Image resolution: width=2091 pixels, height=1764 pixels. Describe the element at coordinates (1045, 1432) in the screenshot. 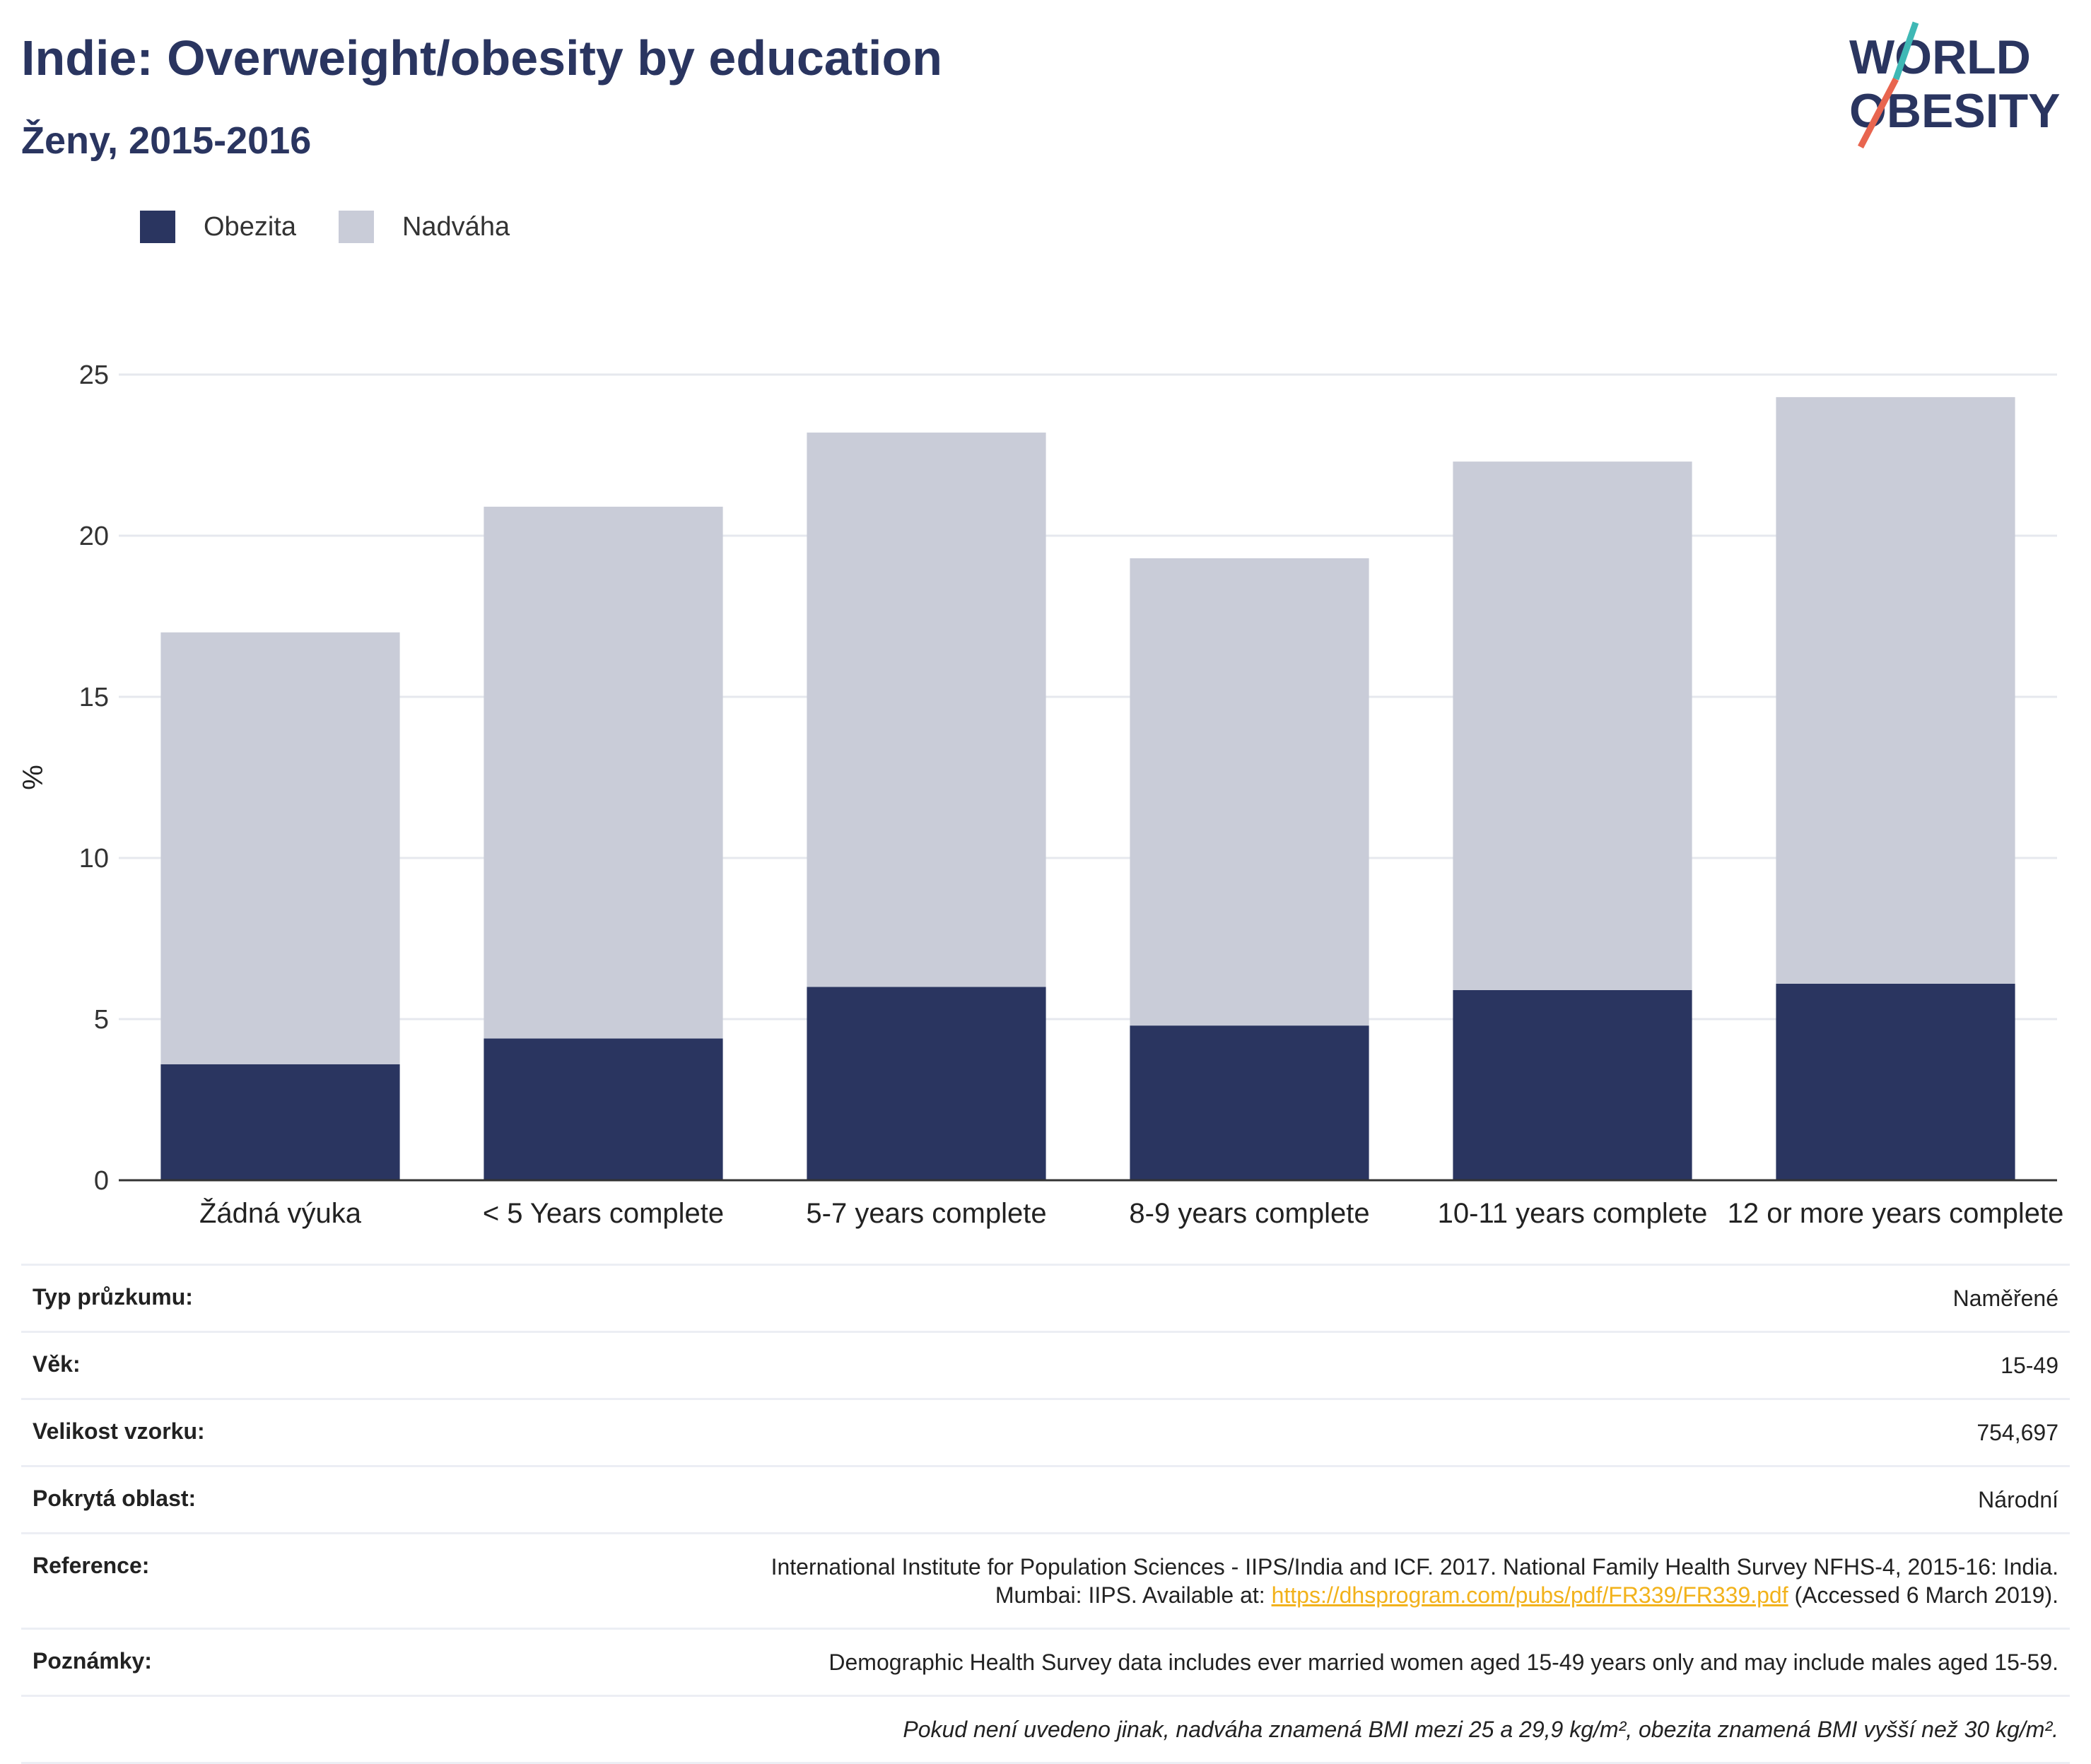

I see `info-row-sample-size: Velikost vzorku: 754,697` at that location.